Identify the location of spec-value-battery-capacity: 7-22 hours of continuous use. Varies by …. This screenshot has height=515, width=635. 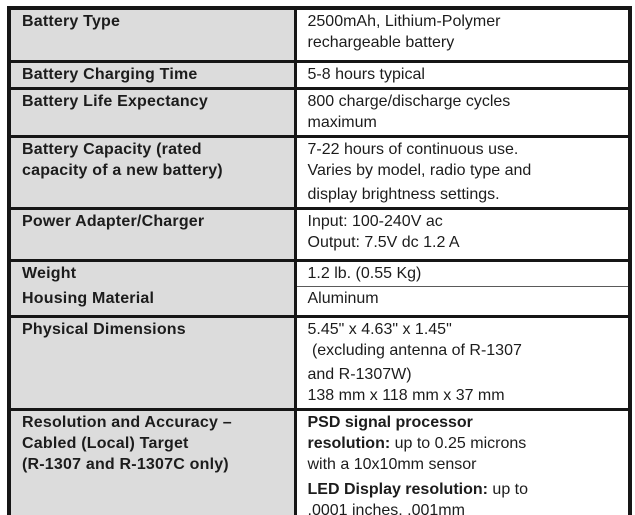
(462, 172).